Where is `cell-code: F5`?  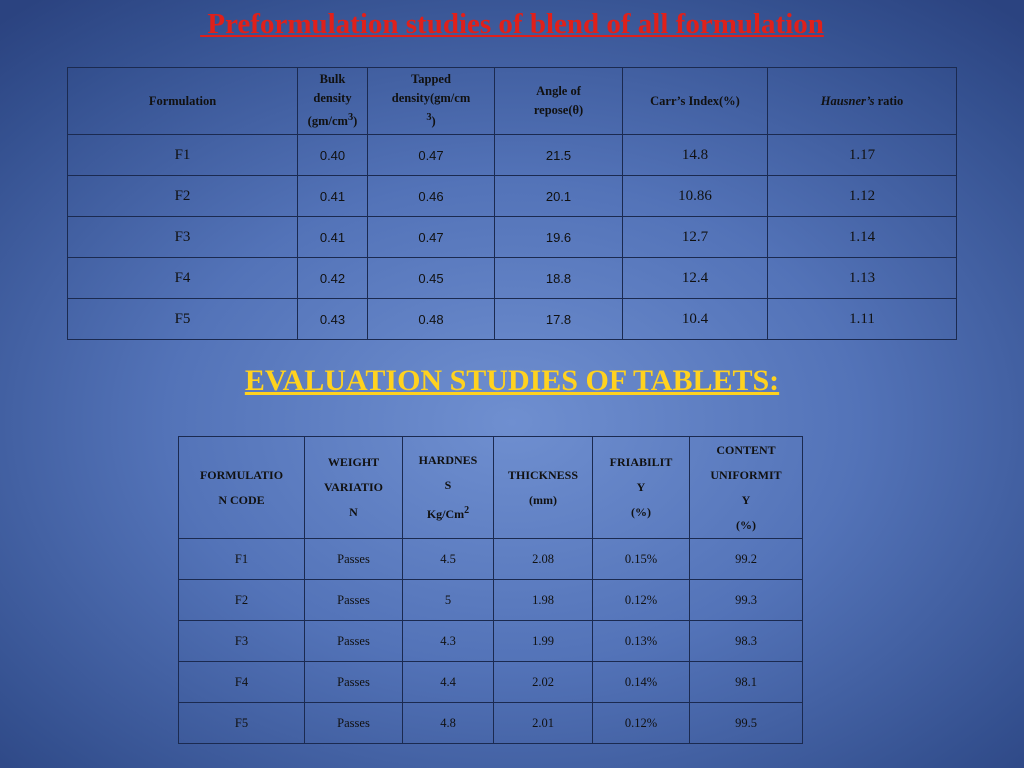
cell-code: F5 is located at coordinates (241, 723).